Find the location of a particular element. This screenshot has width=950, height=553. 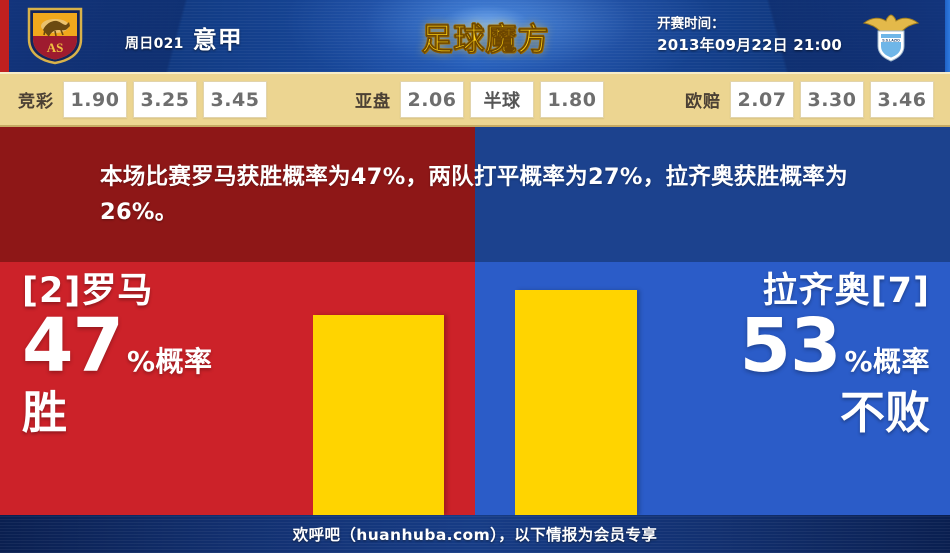

odds-group-oupei: 欧赔 2.07 3.30 3.46 is located at coordinates (809, 99).